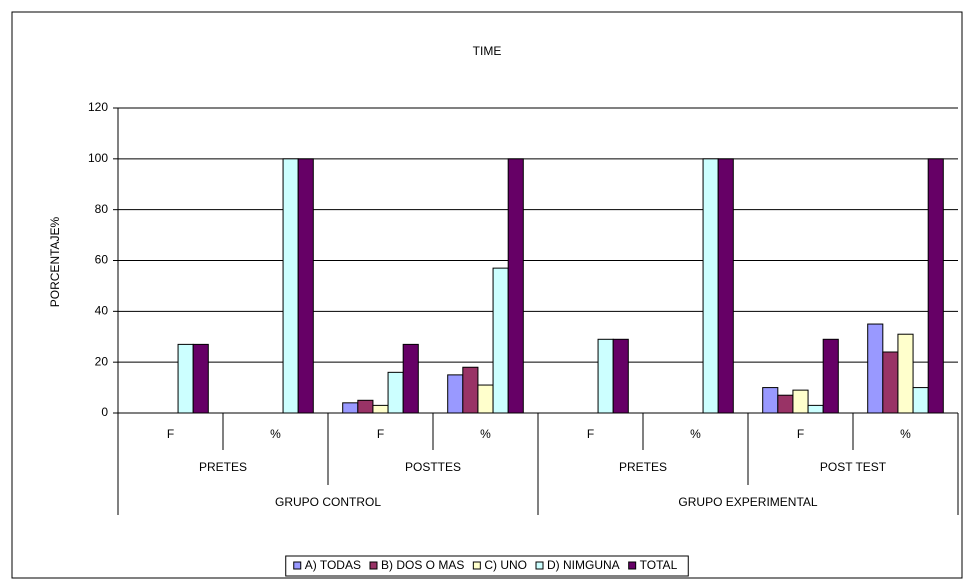  What do you see at coordinates (747, 502) in the screenshot?
I see `group-label: GRUPO EXPERIMENTAL` at bounding box center [747, 502].